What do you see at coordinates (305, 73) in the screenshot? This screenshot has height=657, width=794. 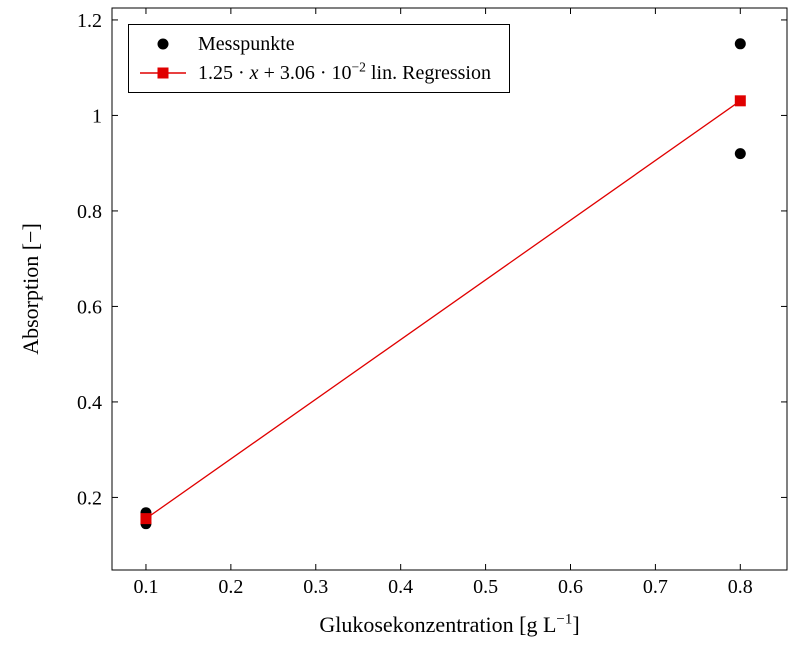 I see `regression-eq-intercept: + 3.06 · 10` at bounding box center [305, 73].